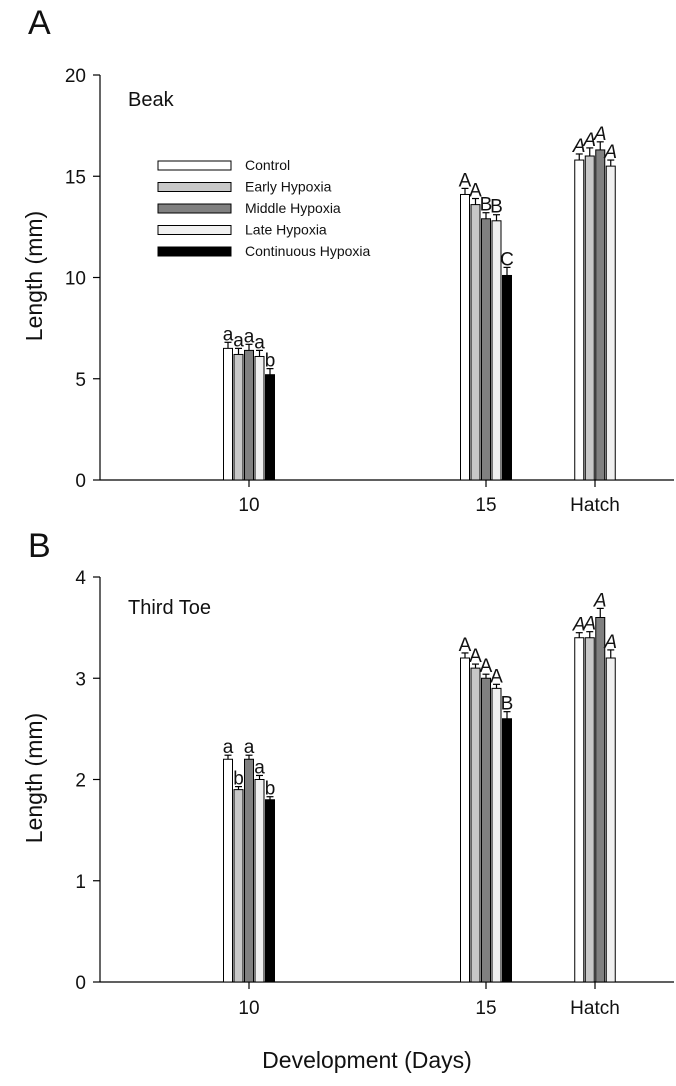  What do you see at coordinates (293, 208) in the screenshot?
I see `legend-label: Middle Hypoxia` at bounding box center [293, 208].